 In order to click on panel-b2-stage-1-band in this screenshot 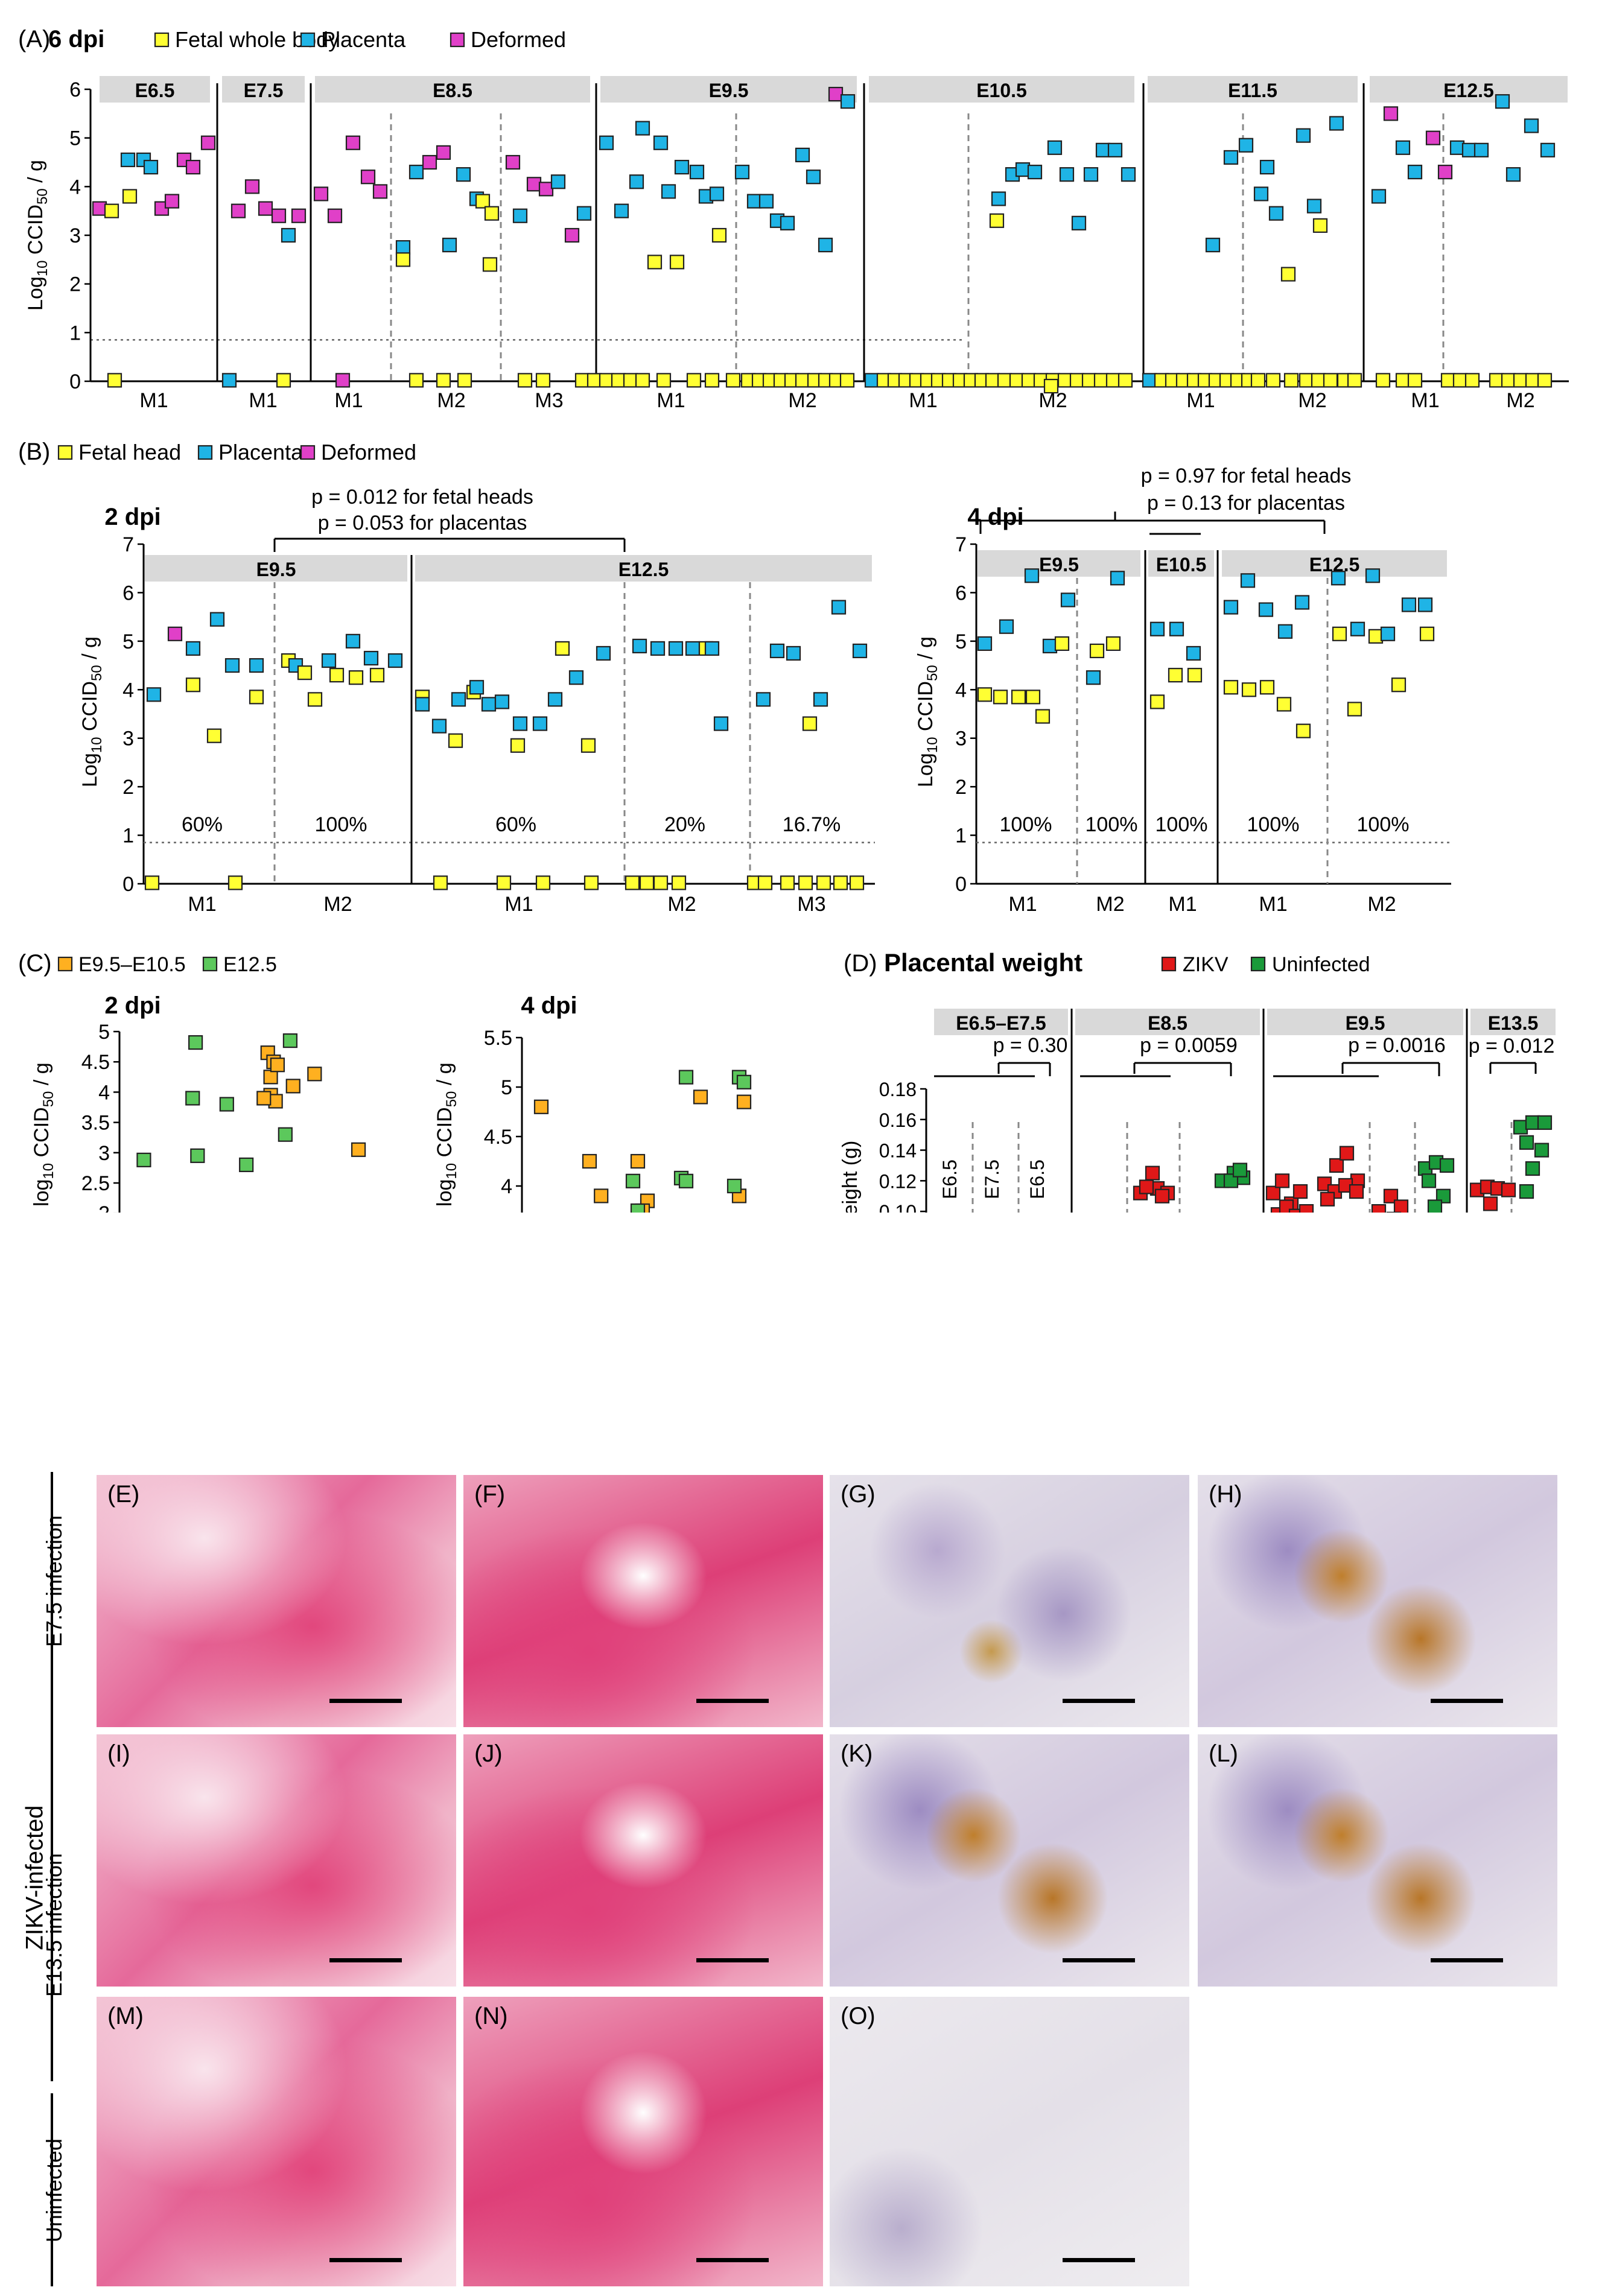, I will do `click(644, 568)`.